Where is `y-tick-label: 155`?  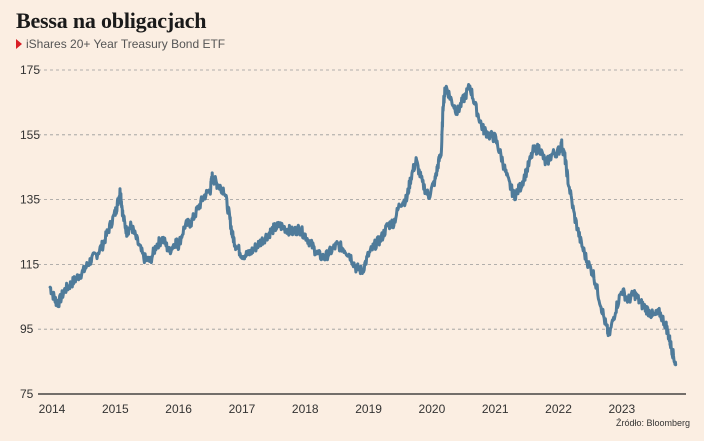 y-tick-label: 155 is located at coordinates (30, 135).